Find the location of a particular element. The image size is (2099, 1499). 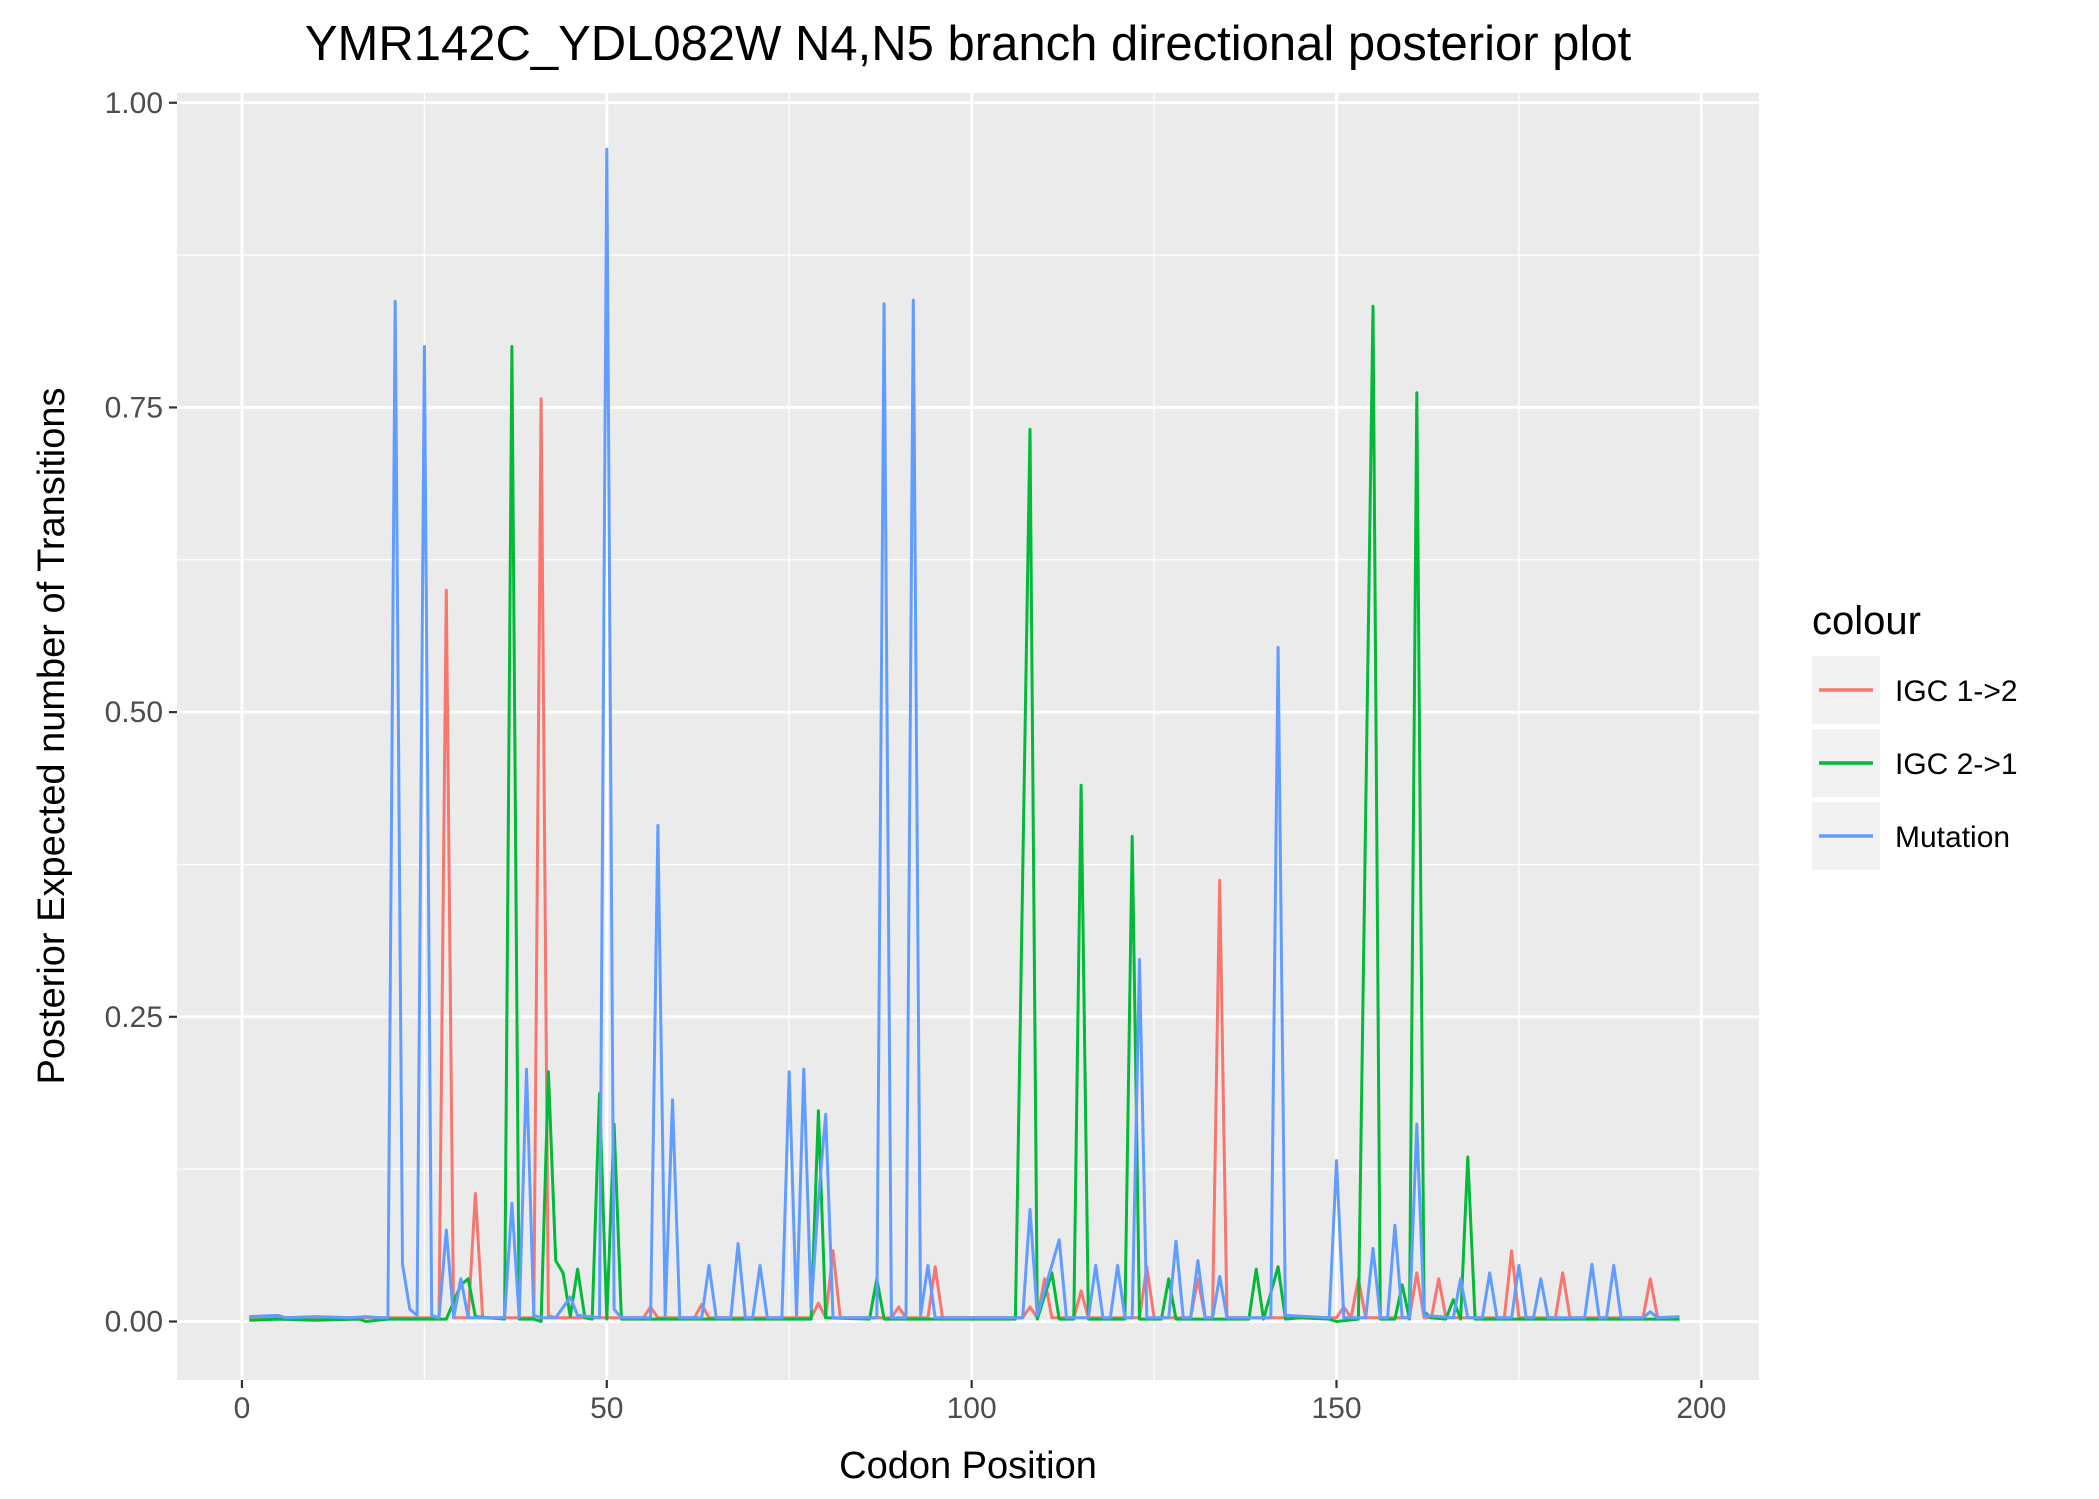

y-tick-label: 0.50 is located at coordinates (134, 712).